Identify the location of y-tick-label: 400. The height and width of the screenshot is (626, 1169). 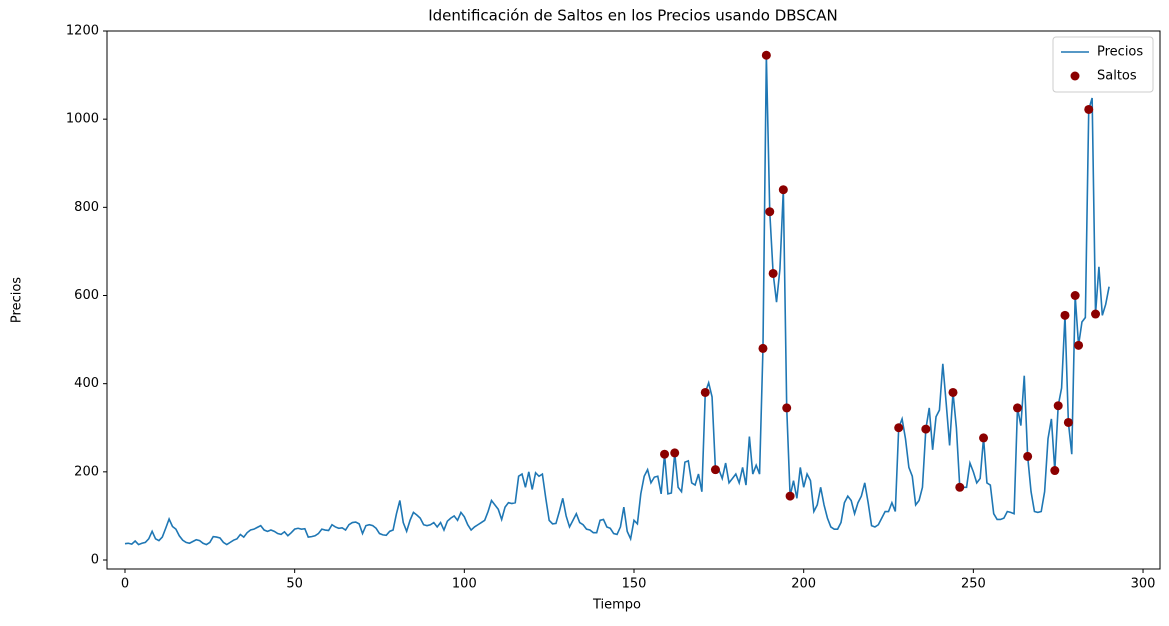
(86, 383).